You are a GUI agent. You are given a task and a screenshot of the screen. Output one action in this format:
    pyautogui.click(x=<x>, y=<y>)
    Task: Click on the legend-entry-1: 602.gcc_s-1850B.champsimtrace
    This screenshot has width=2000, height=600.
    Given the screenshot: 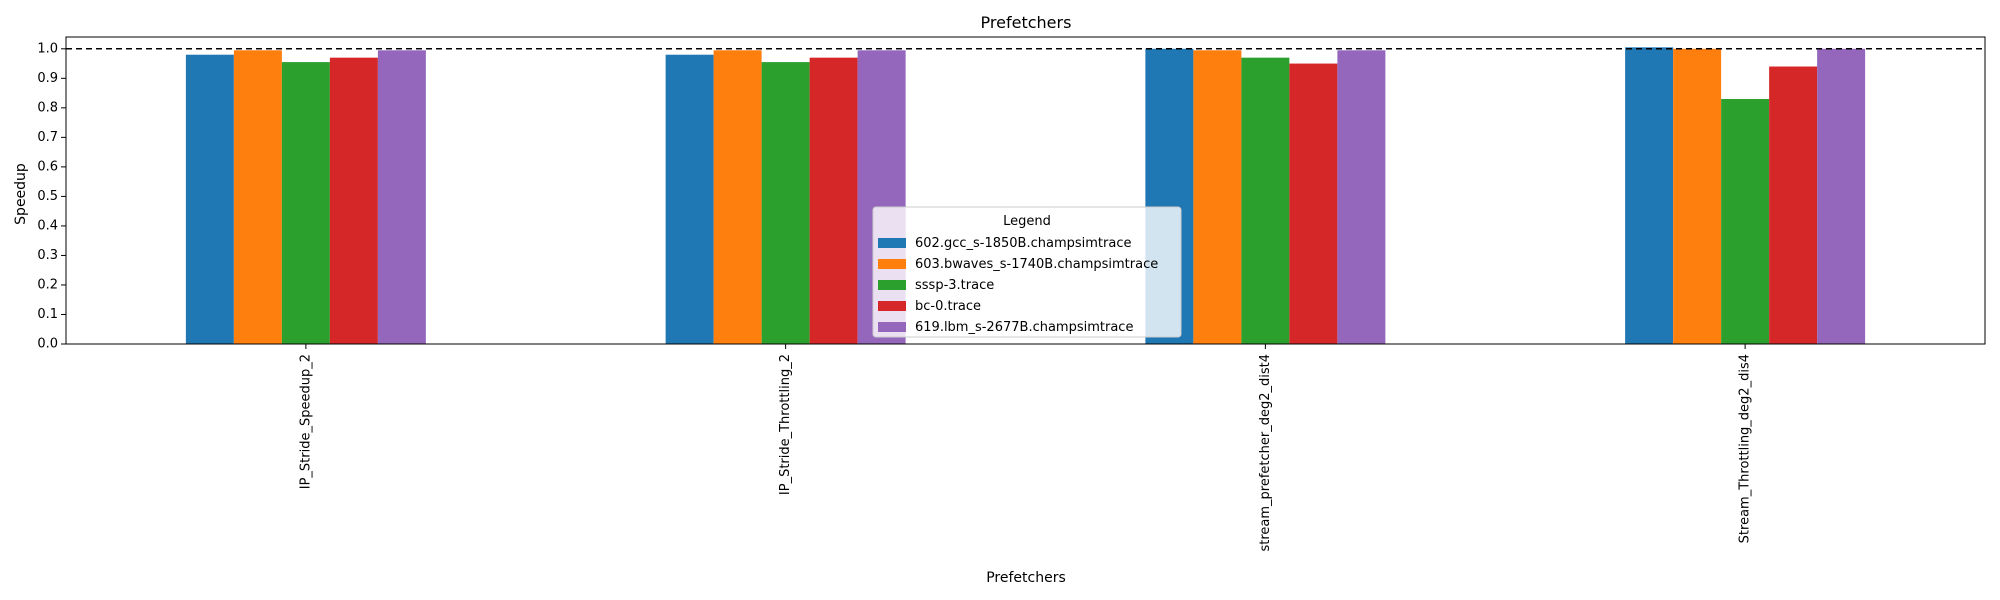 What is the action you would take?
    pyautogui.click(x=1023, y=243)
    